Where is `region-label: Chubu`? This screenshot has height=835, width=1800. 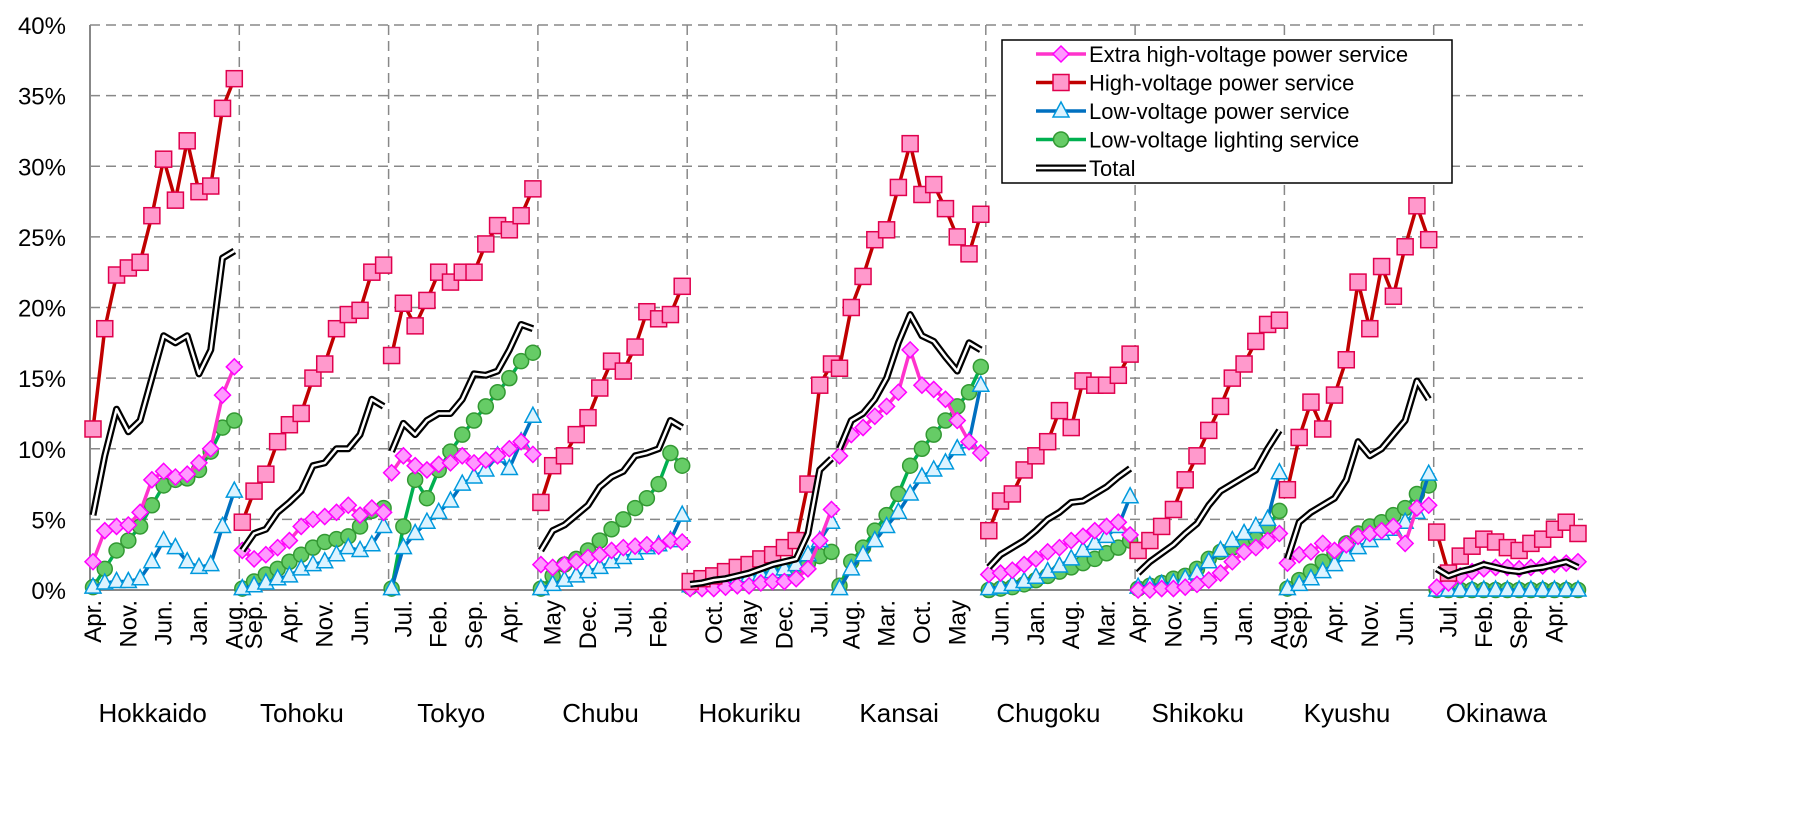 region-label: Chubu is located at coordinates (600, 713).